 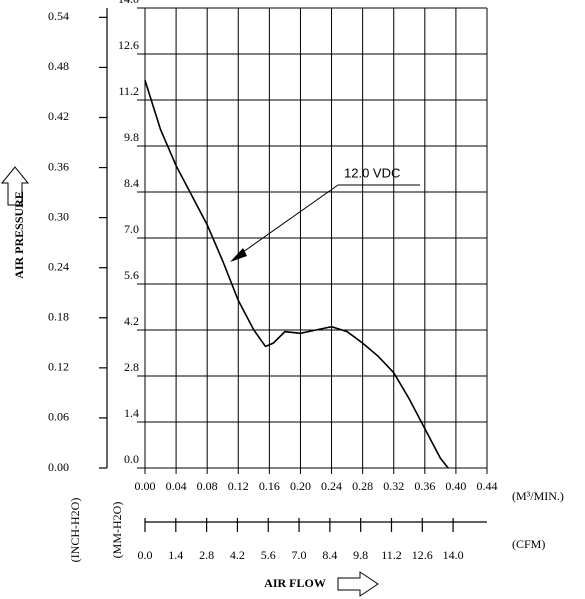 I want to click on y-tick-label: 2.8, so click(x=131, y=367).